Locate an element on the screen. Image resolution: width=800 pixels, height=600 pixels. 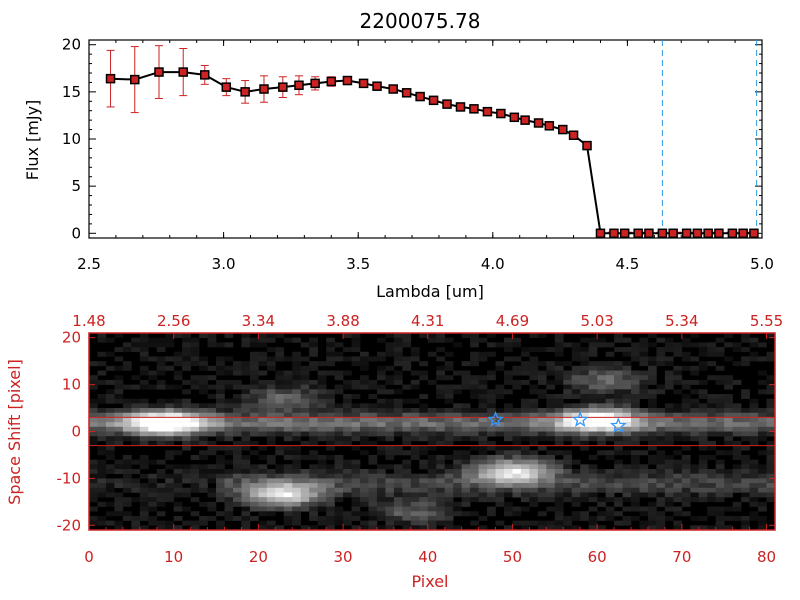
spectrum-y-tick-label: 0 is located at coordinates (76, 233).